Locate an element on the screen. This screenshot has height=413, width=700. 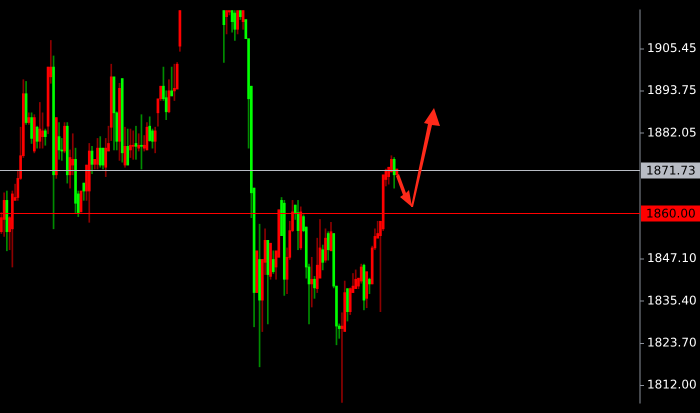
y-tick-label: 1812.00 is located at coordinates (672, 385).